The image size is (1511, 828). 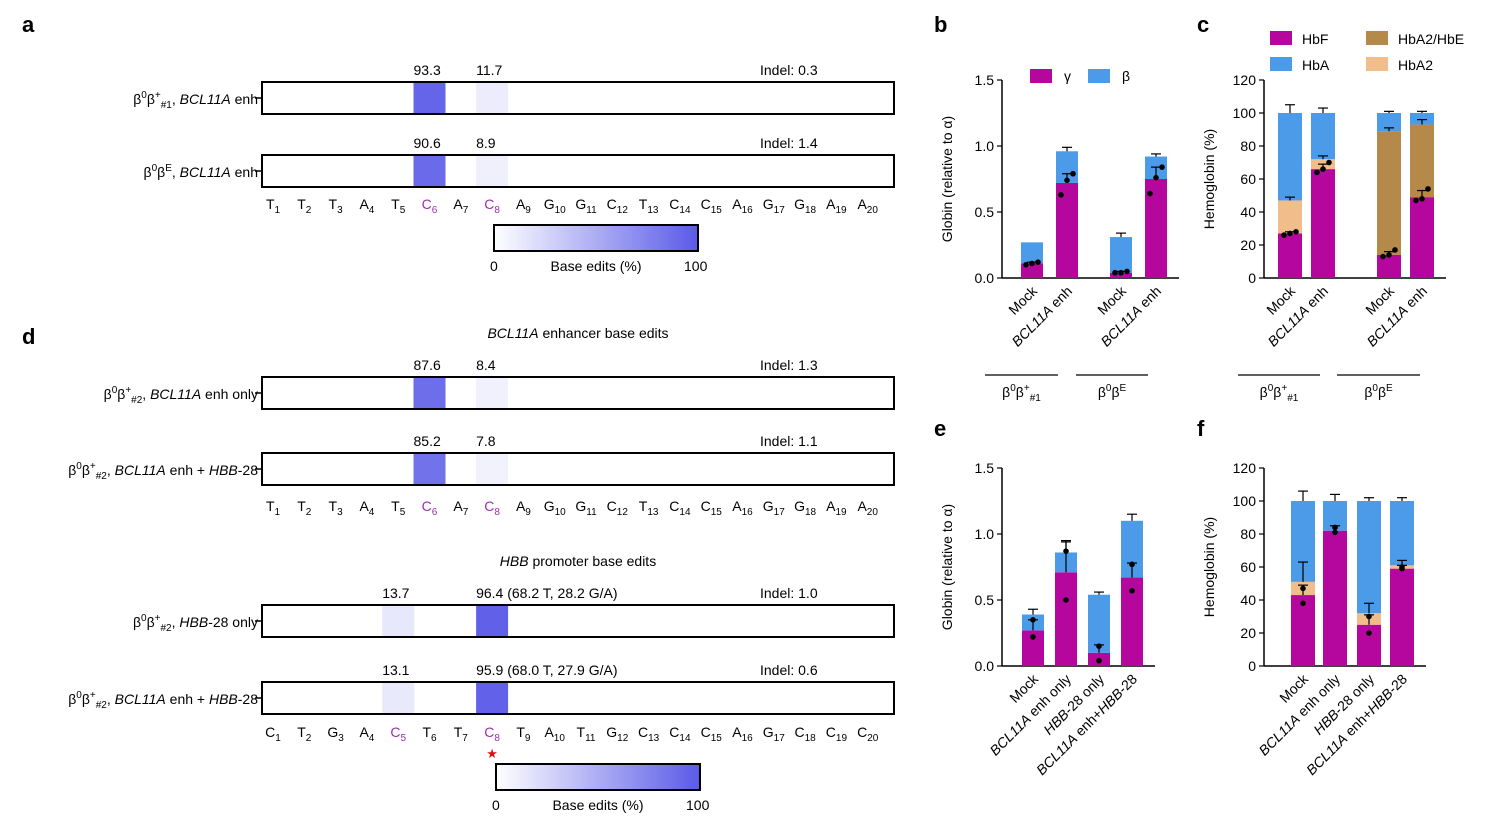 I want to click on panel-a-position-label-9: A9, so click(x=523, y=206).